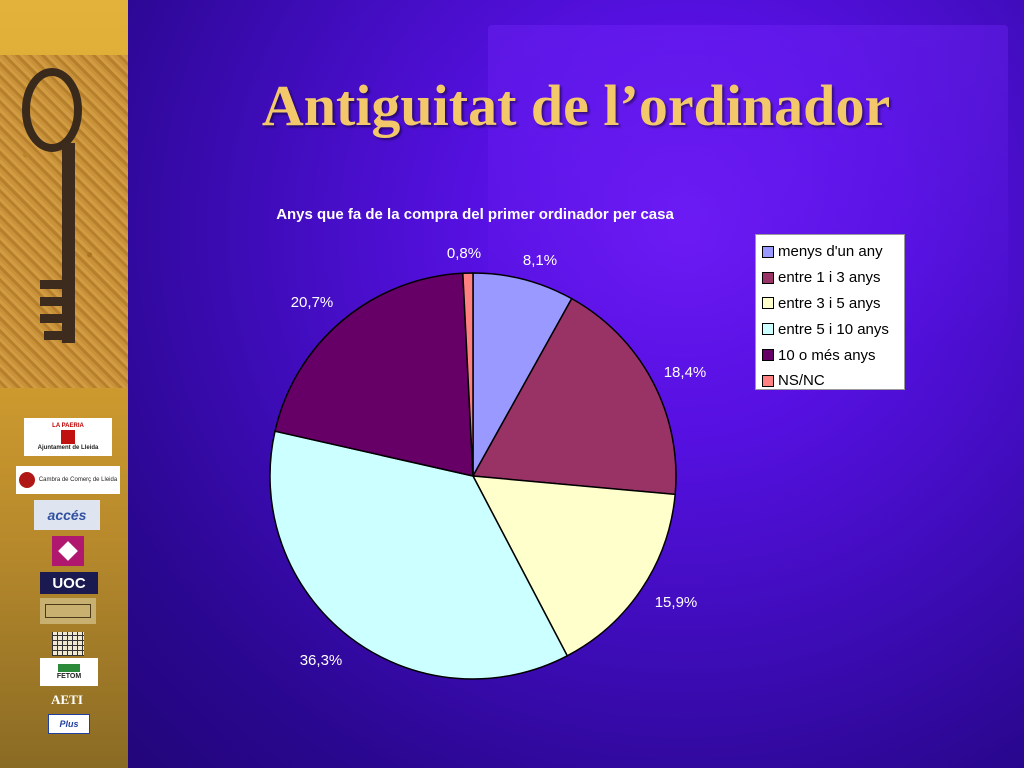 Image resolution: width=1024 pixels, height=768 pixels. Describe the element at coordinates (67, 515) in the screenshot. I see `acces-logo: accés` at that location.